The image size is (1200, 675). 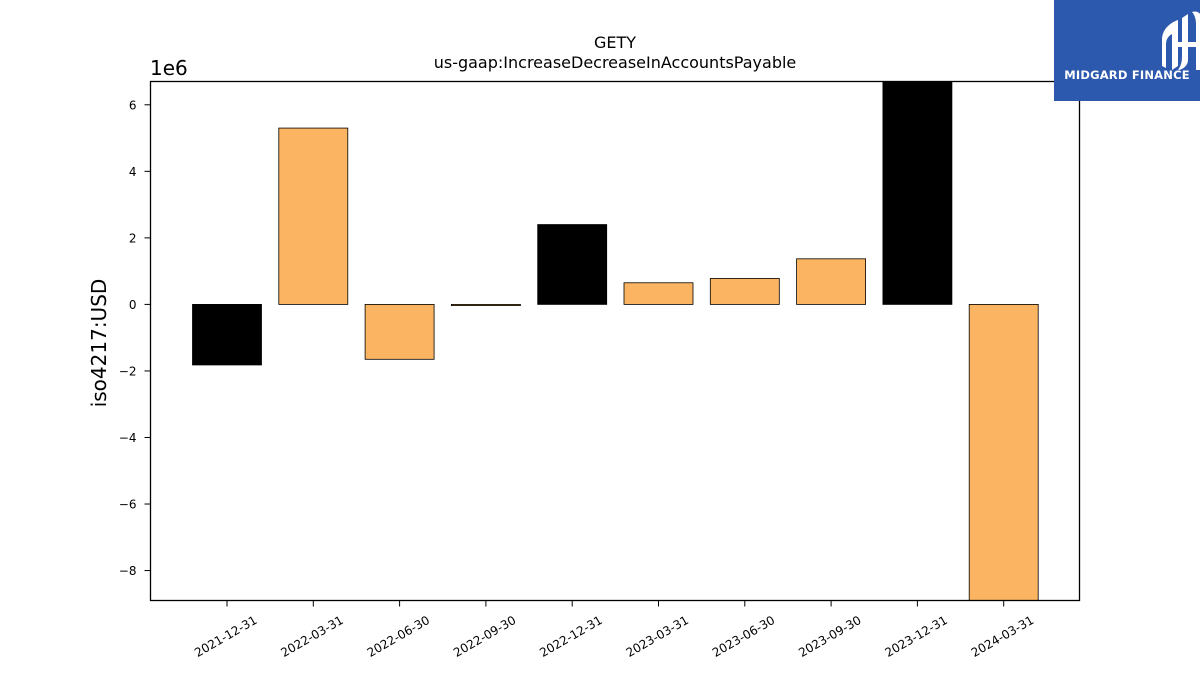 I want to click on y-tick-label: −8, so click(x=128, y=571).